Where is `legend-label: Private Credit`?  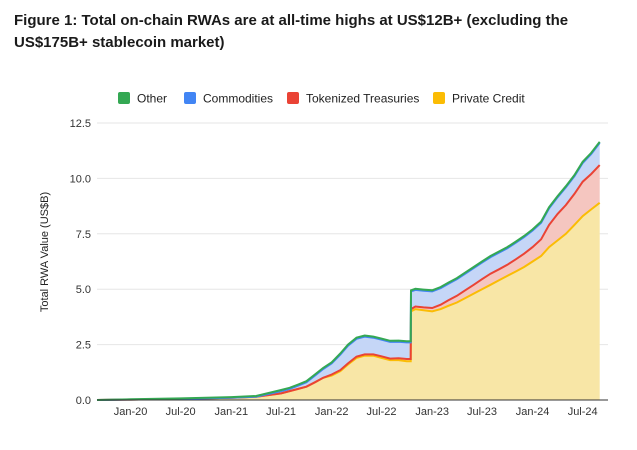 legend-label: Private Credit is located at coordinates (488, 99).